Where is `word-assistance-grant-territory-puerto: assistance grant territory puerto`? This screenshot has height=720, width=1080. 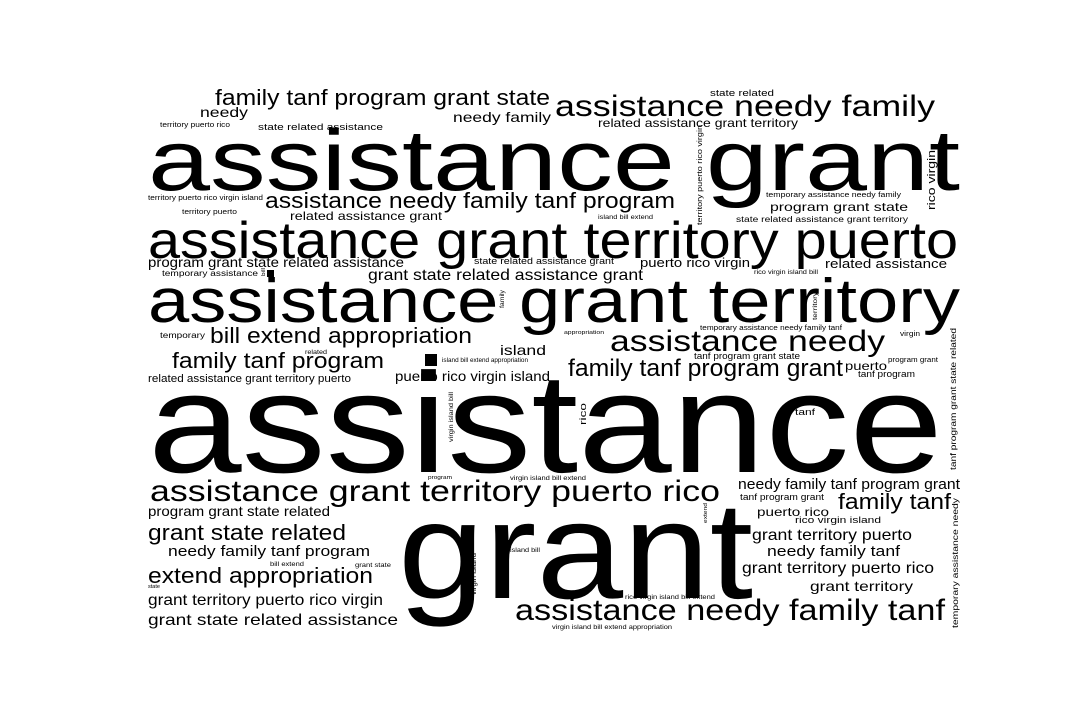
word-assistance-grant-territory-puerto: assistance grant territory puerto is located at coordinates (553, 241).